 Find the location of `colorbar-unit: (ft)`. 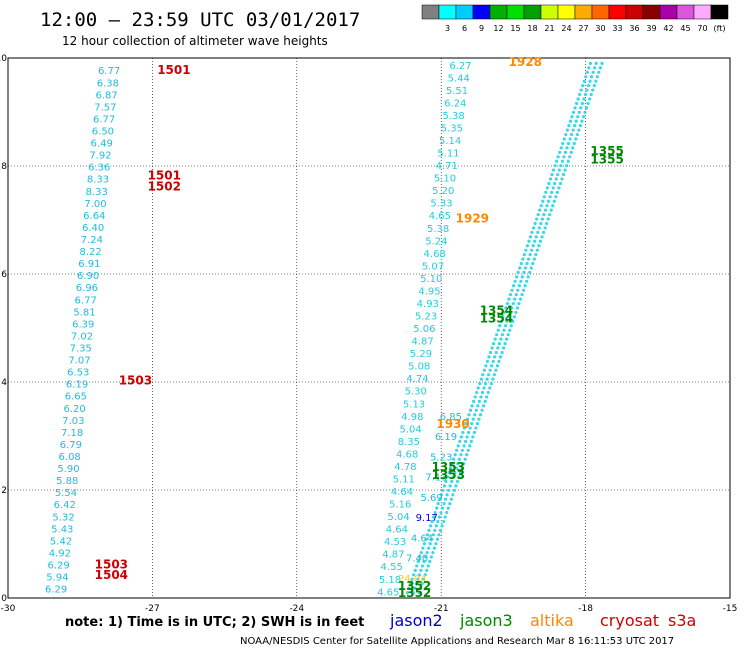

colorbar-unit: (ft) is located at coordinates (719, 28).